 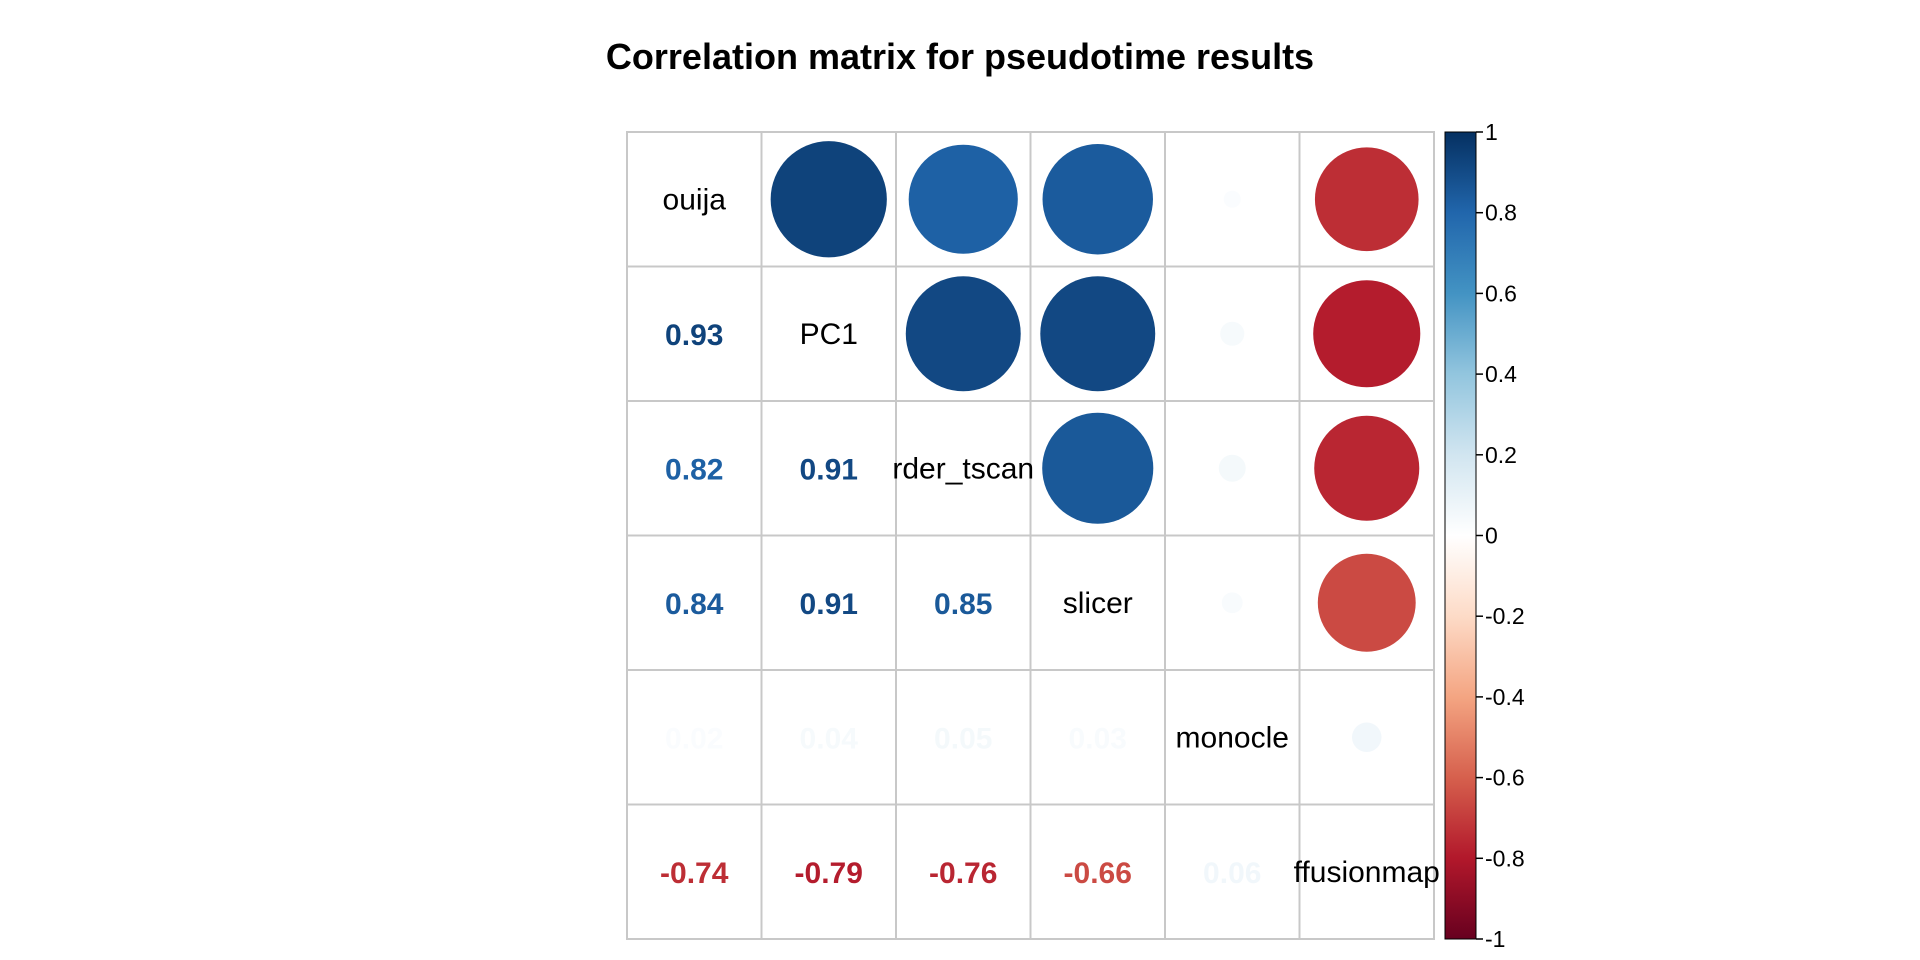 I want to click on colorbar-tick-label: -0.8, so click(x=1505, y=858).